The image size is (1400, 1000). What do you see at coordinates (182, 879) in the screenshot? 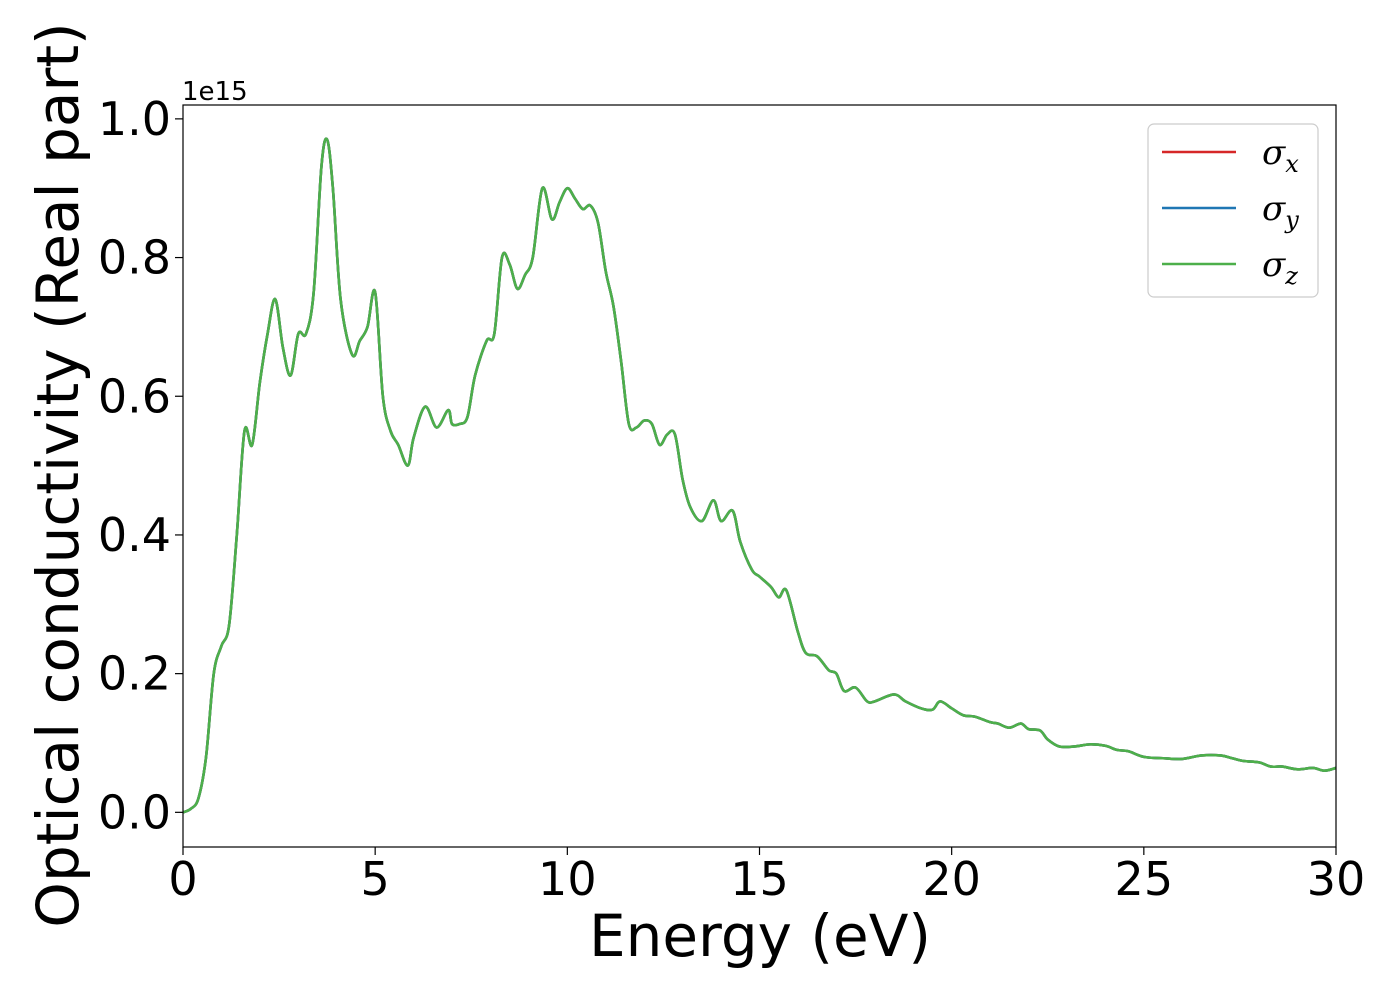
I see `x-tick-label: 0` at bounding box center [182, 879].